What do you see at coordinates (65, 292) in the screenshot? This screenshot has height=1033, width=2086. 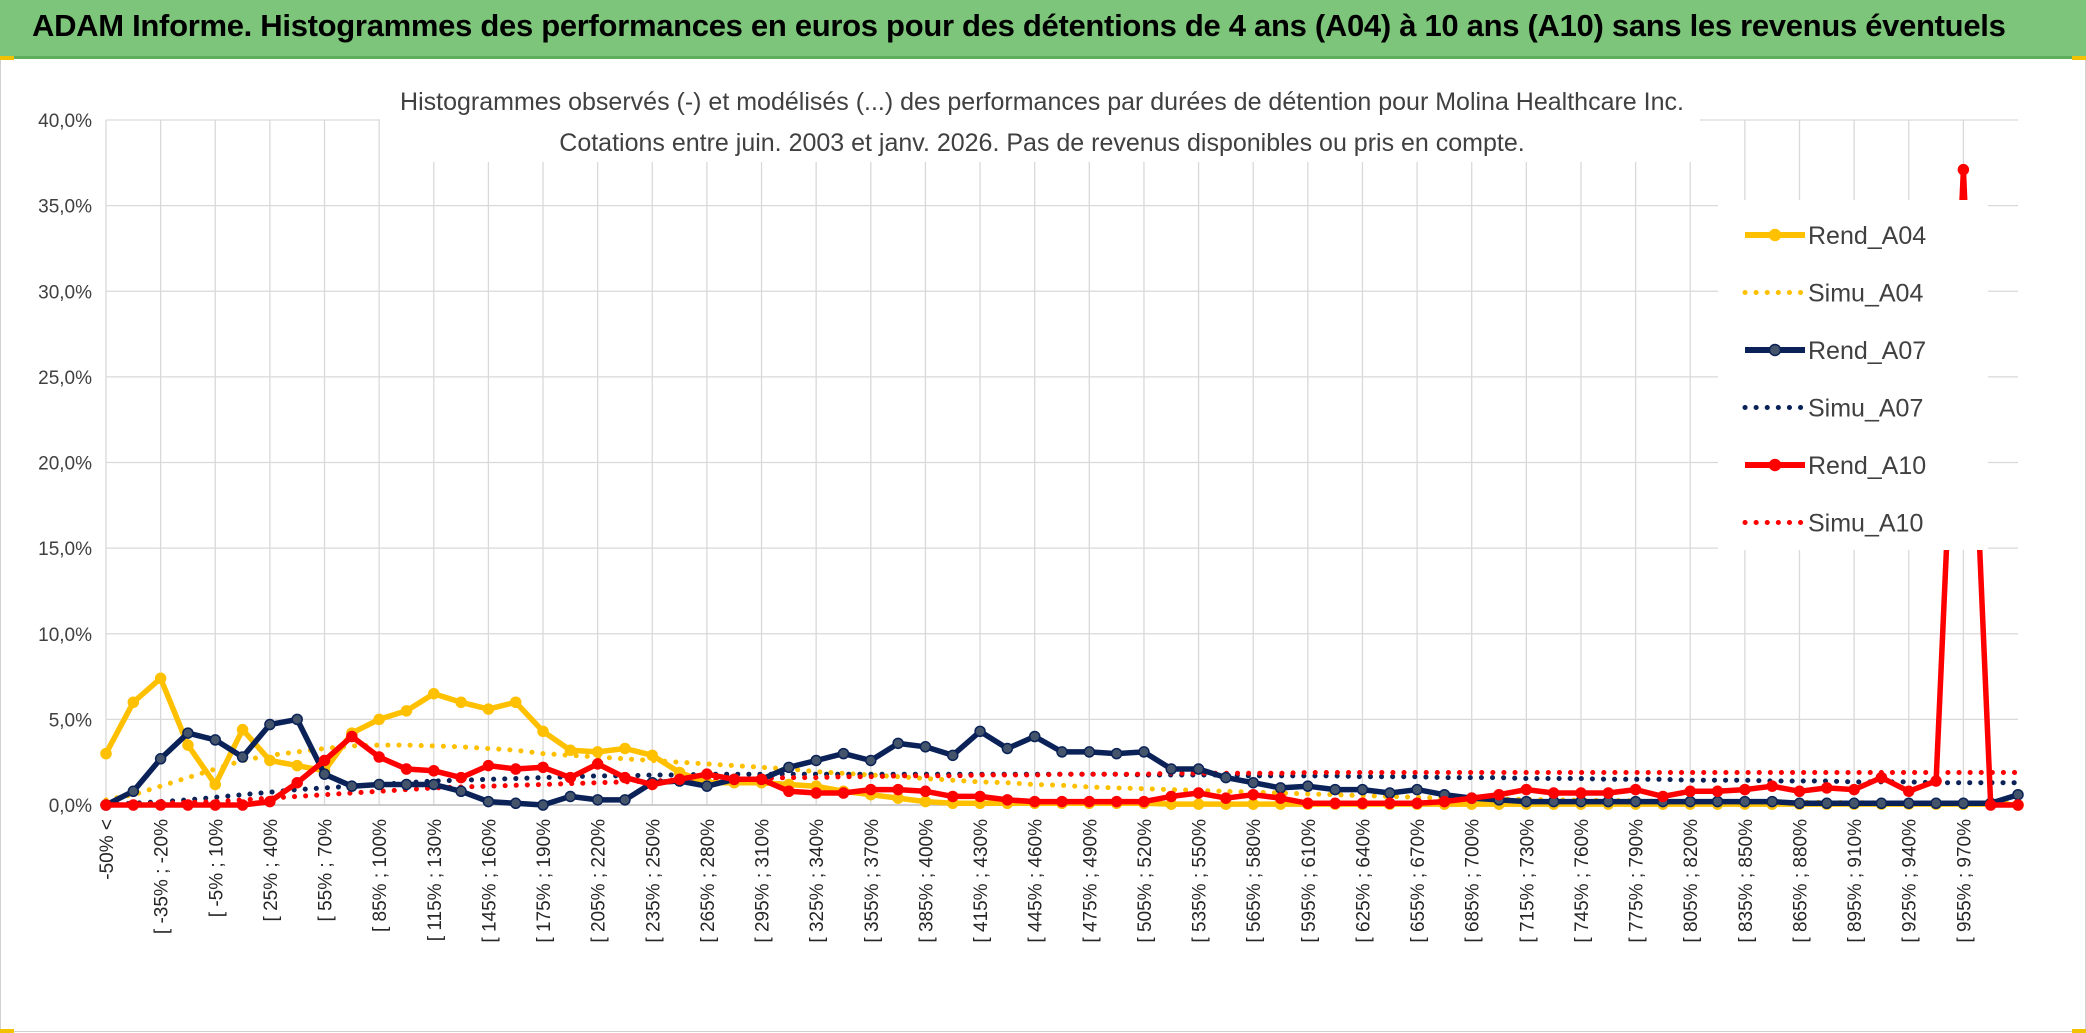 I see `y-tick-label: 30,0%` at bounding box center [65, 292].